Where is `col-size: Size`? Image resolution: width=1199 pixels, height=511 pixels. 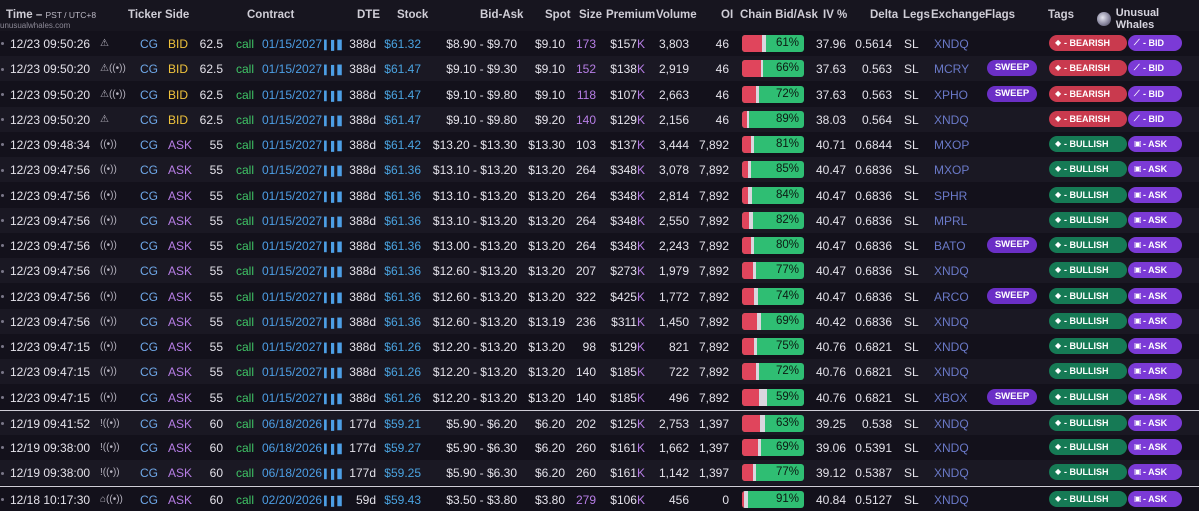
col-size: Size is located at coordinates (591, 15).